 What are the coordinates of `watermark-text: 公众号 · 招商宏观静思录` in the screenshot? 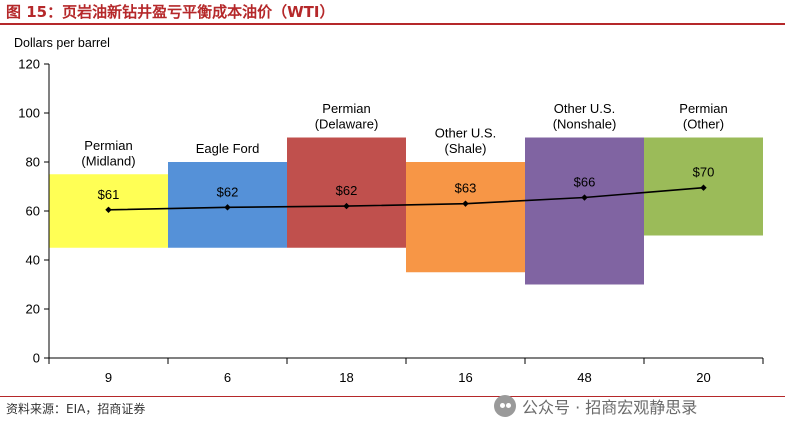 It's located at (610, 407).